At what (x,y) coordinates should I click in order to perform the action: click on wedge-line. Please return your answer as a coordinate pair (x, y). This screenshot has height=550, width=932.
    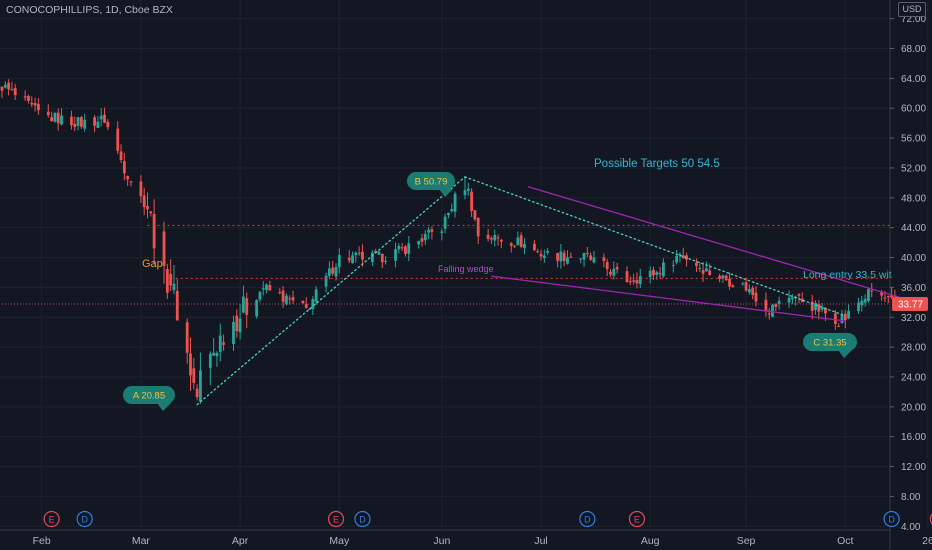
    Looking at the image, I should click on (668, 298).